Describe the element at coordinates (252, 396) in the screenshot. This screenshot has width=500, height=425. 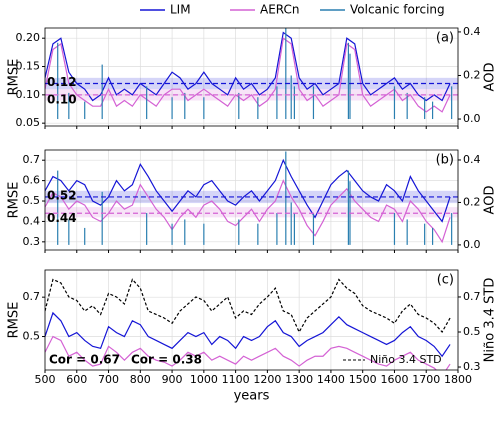
I see `x-axis-label: years` at that location.